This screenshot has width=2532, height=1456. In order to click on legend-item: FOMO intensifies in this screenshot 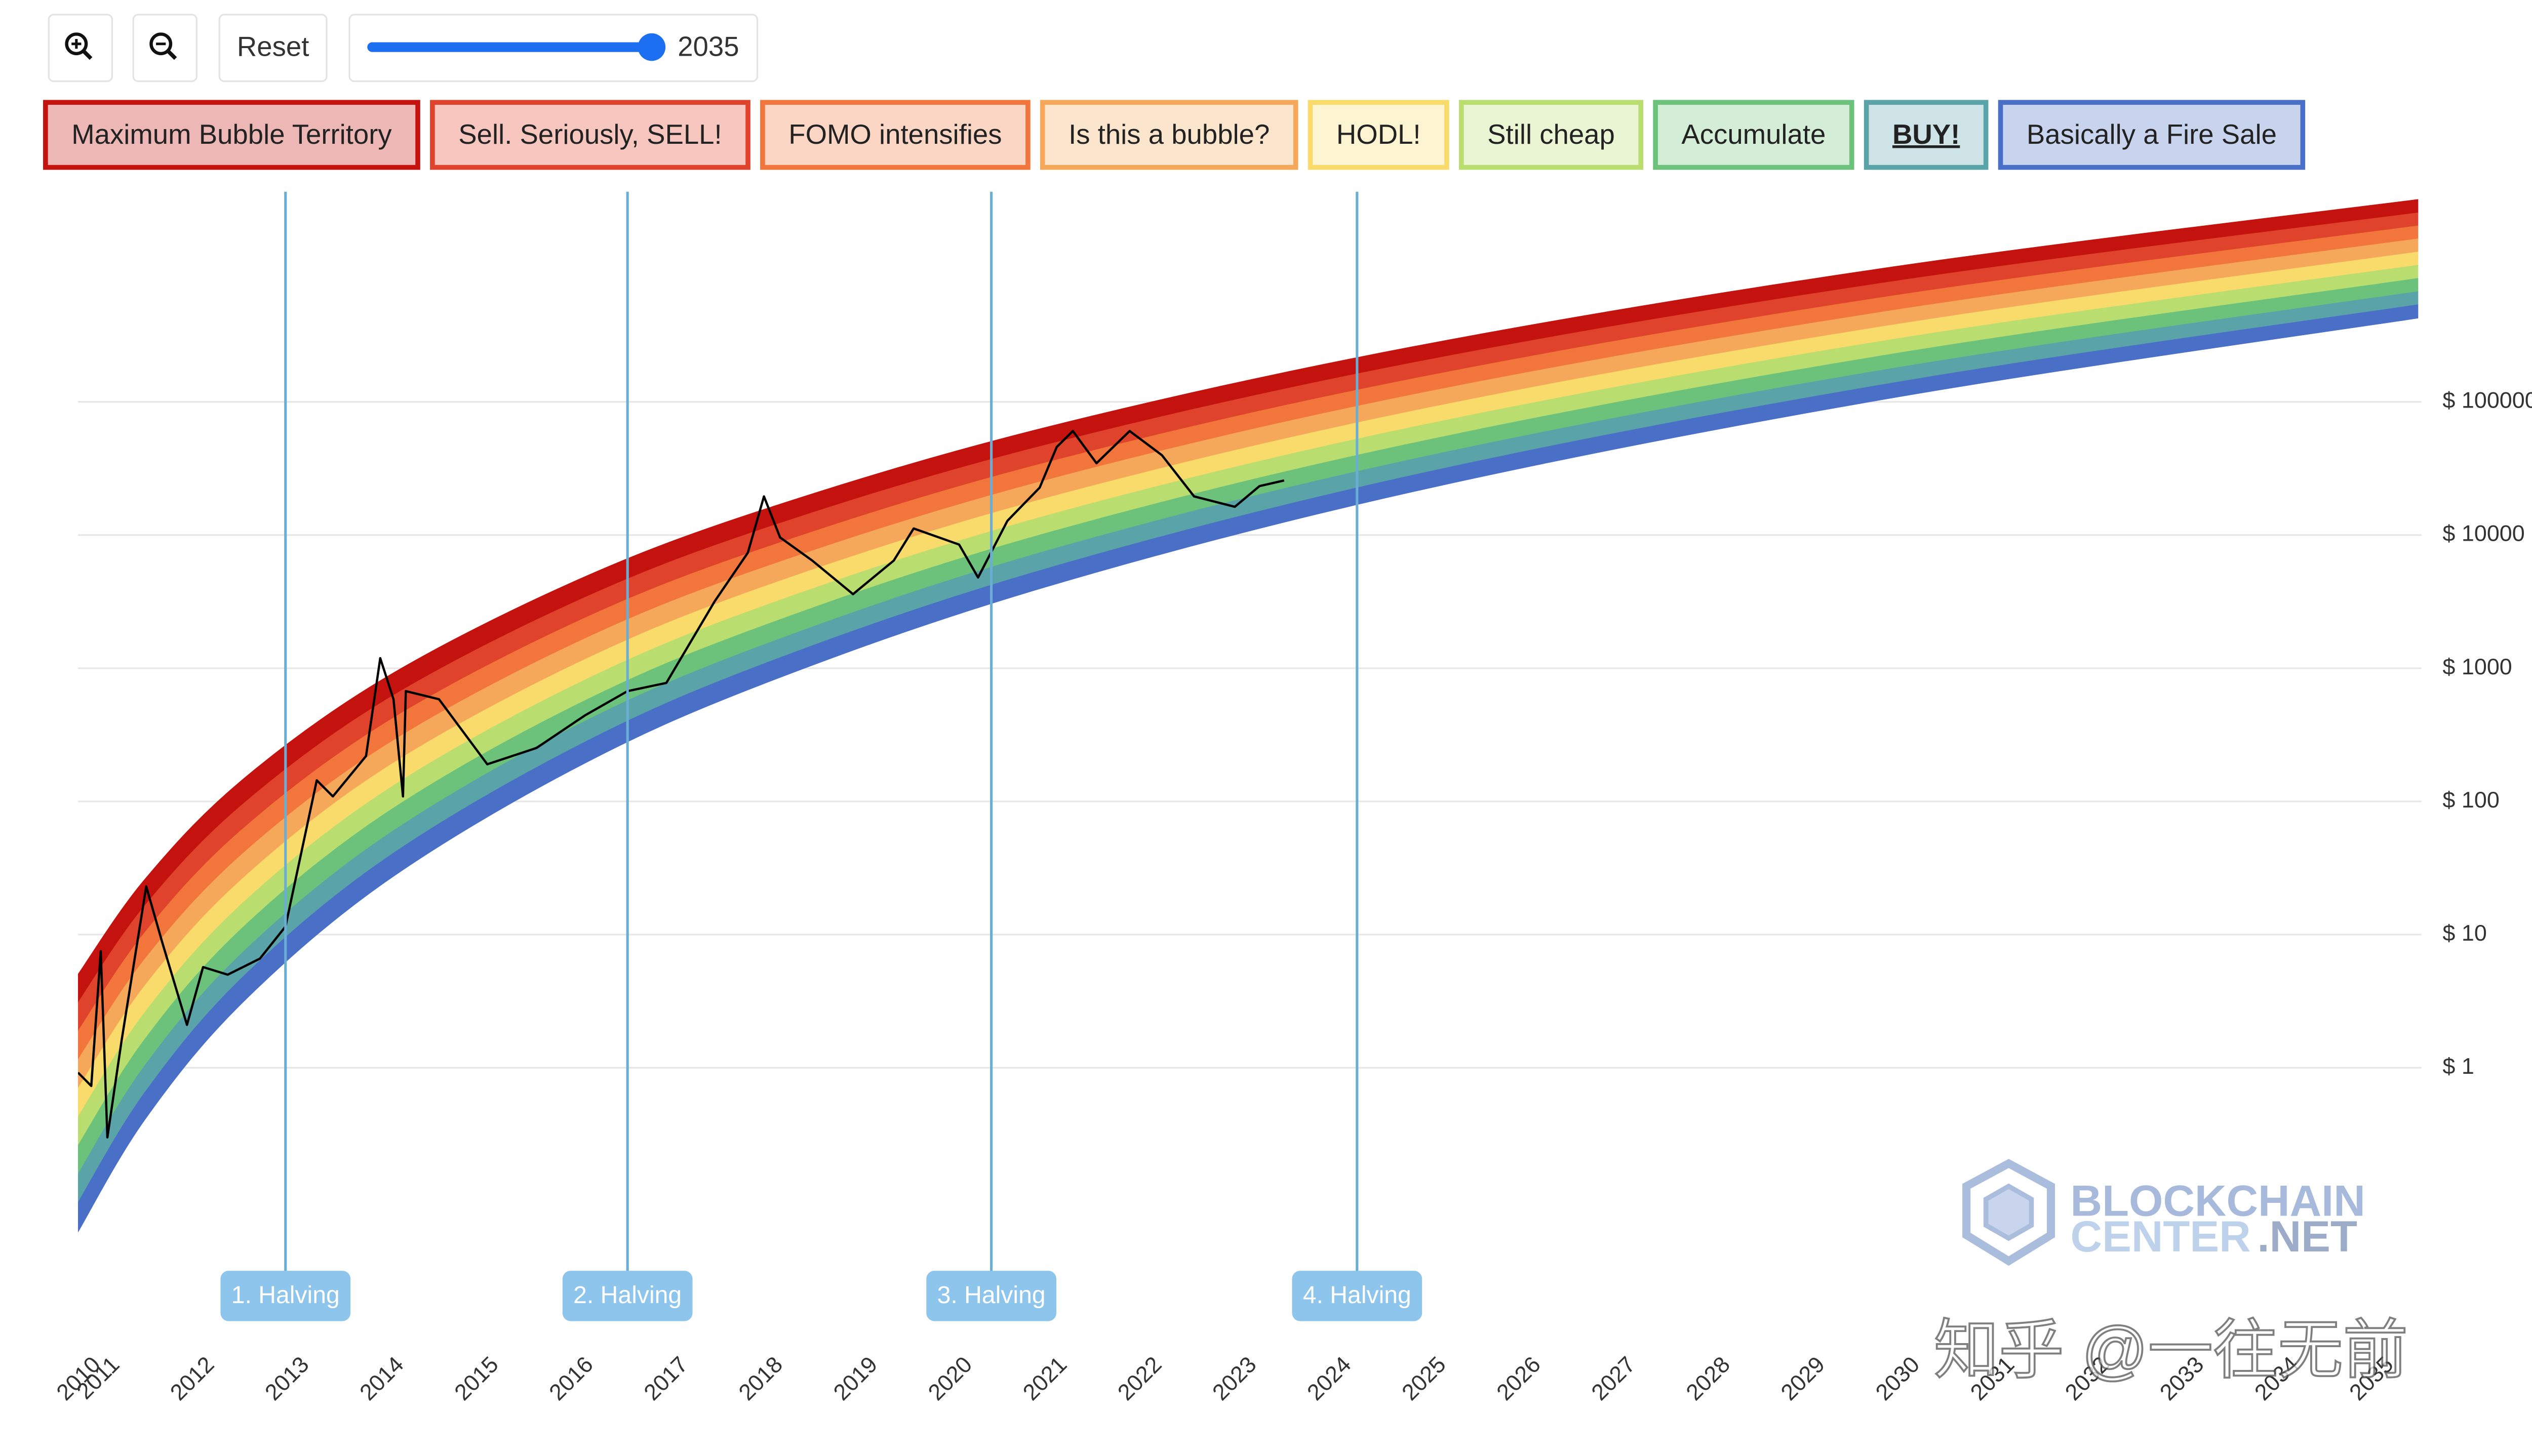, I will do `click(895, 135)`.